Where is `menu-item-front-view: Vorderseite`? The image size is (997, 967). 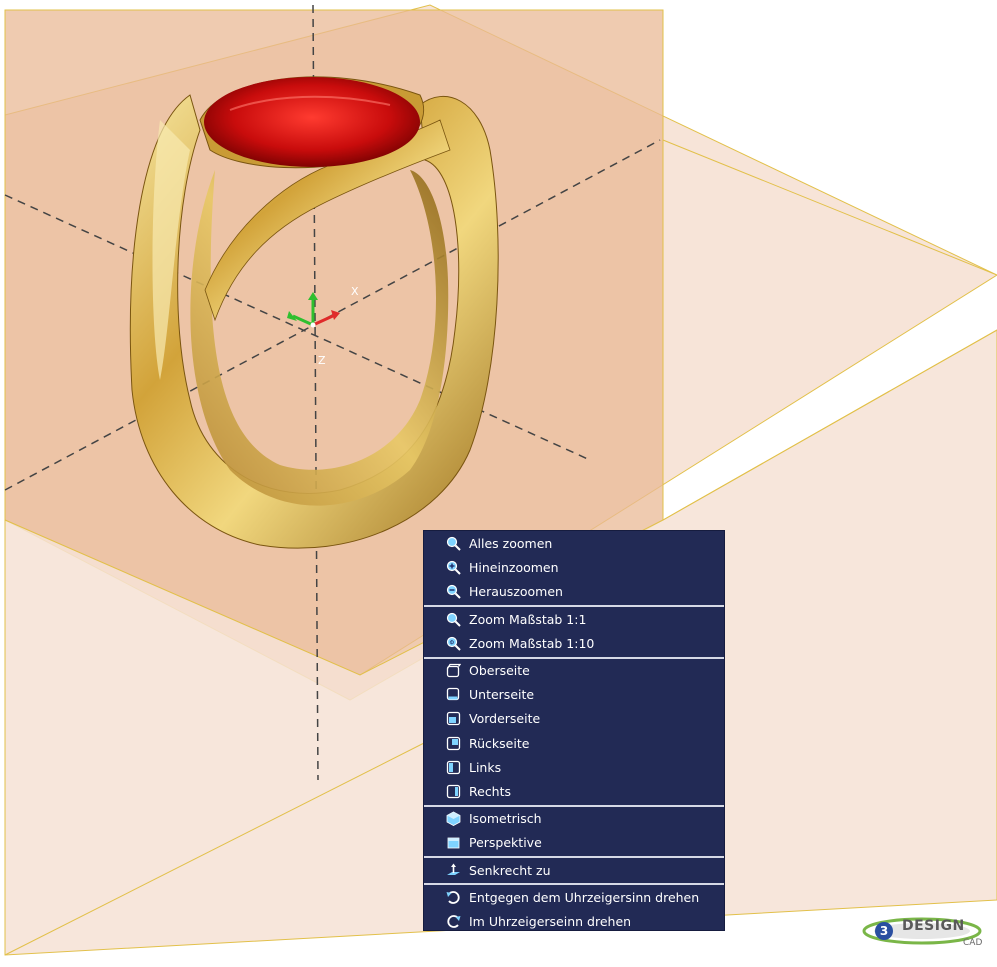
menu-item-front-view: Vorderseite is located at coordinates (574, 719).